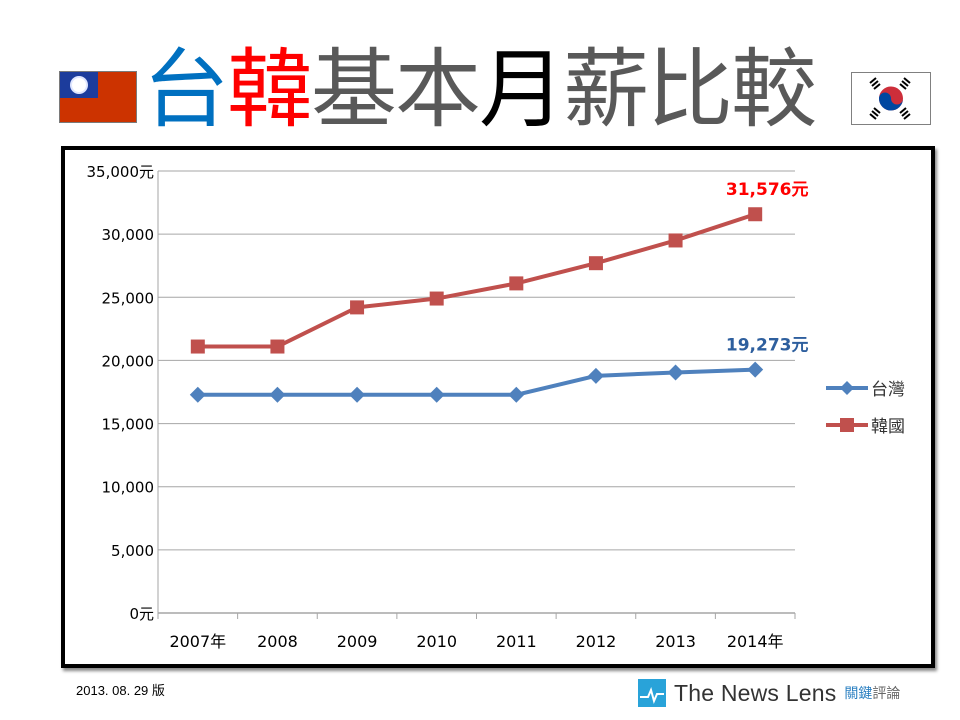 The width and height of the screenshot is (960, 720). I want to click on y-tick-label: 30,000, so click(128, 235).